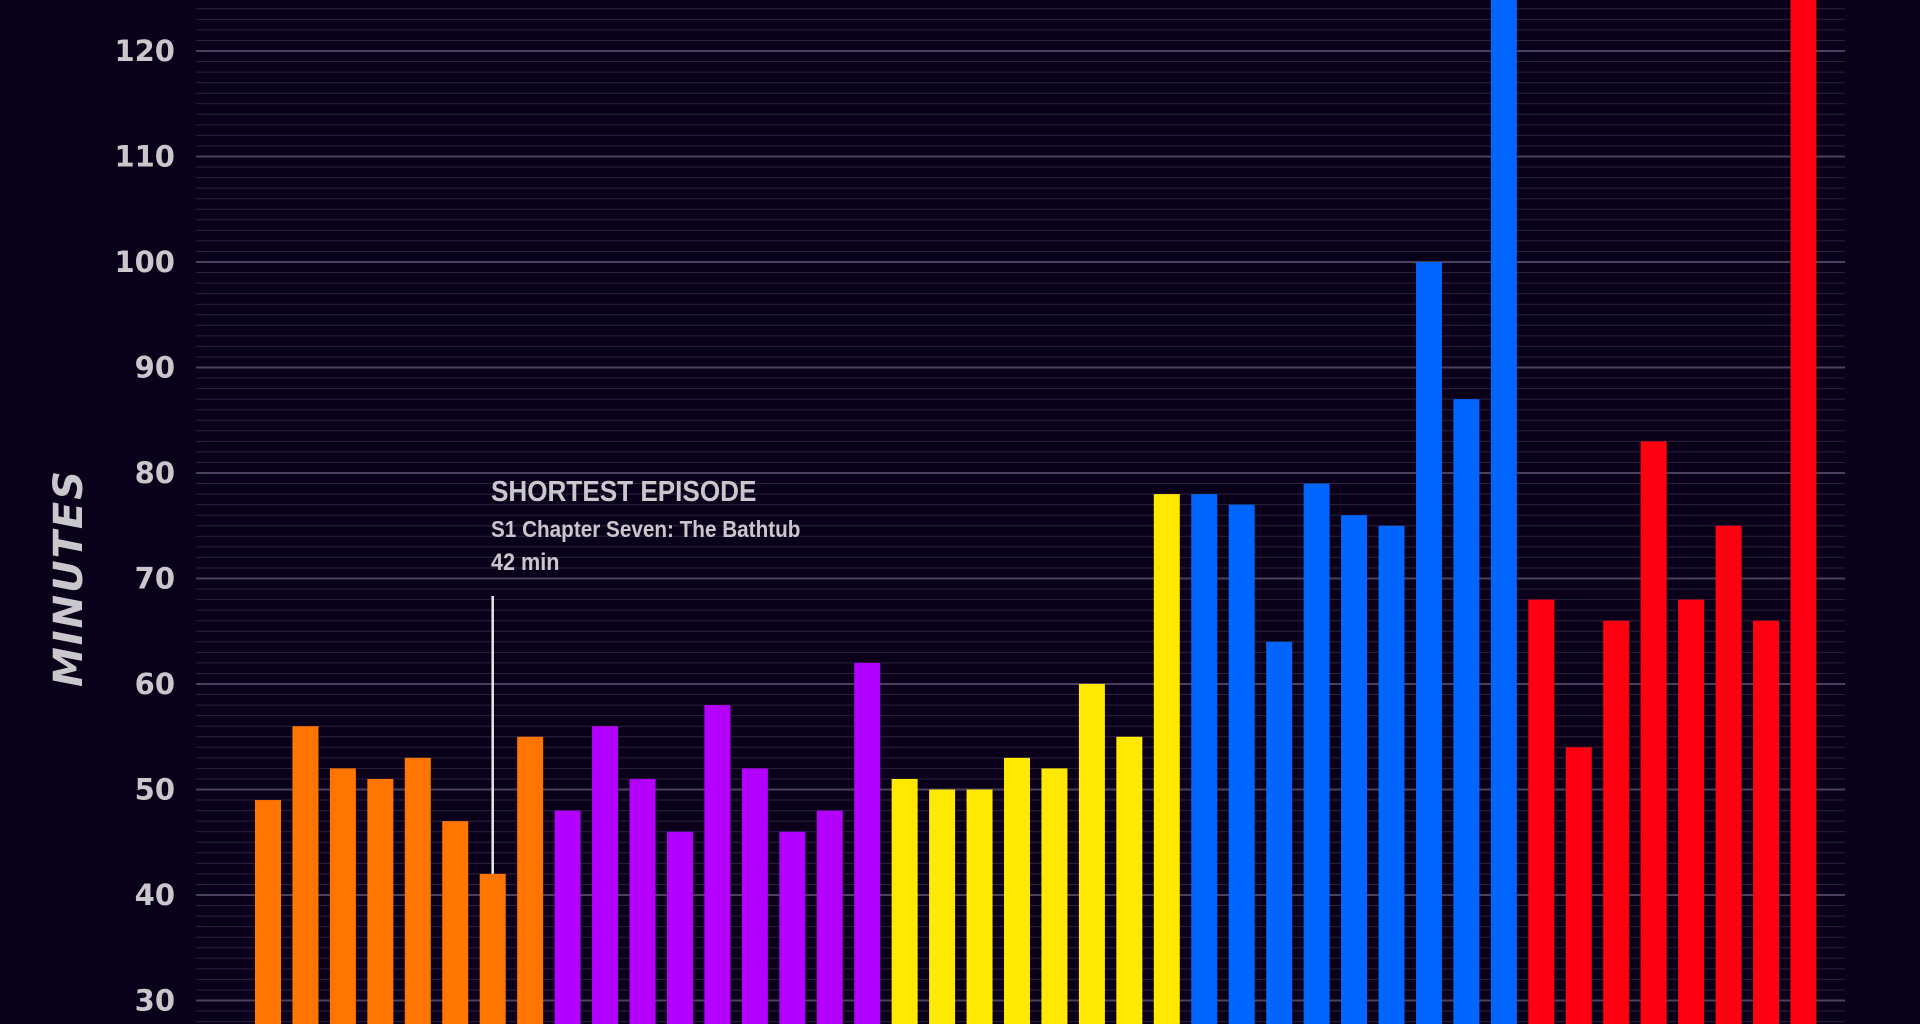 Image resolution: width=1920 pixels, height=1024 pixels. I want to click on bar-s4-ep1, so click(1204, 759).